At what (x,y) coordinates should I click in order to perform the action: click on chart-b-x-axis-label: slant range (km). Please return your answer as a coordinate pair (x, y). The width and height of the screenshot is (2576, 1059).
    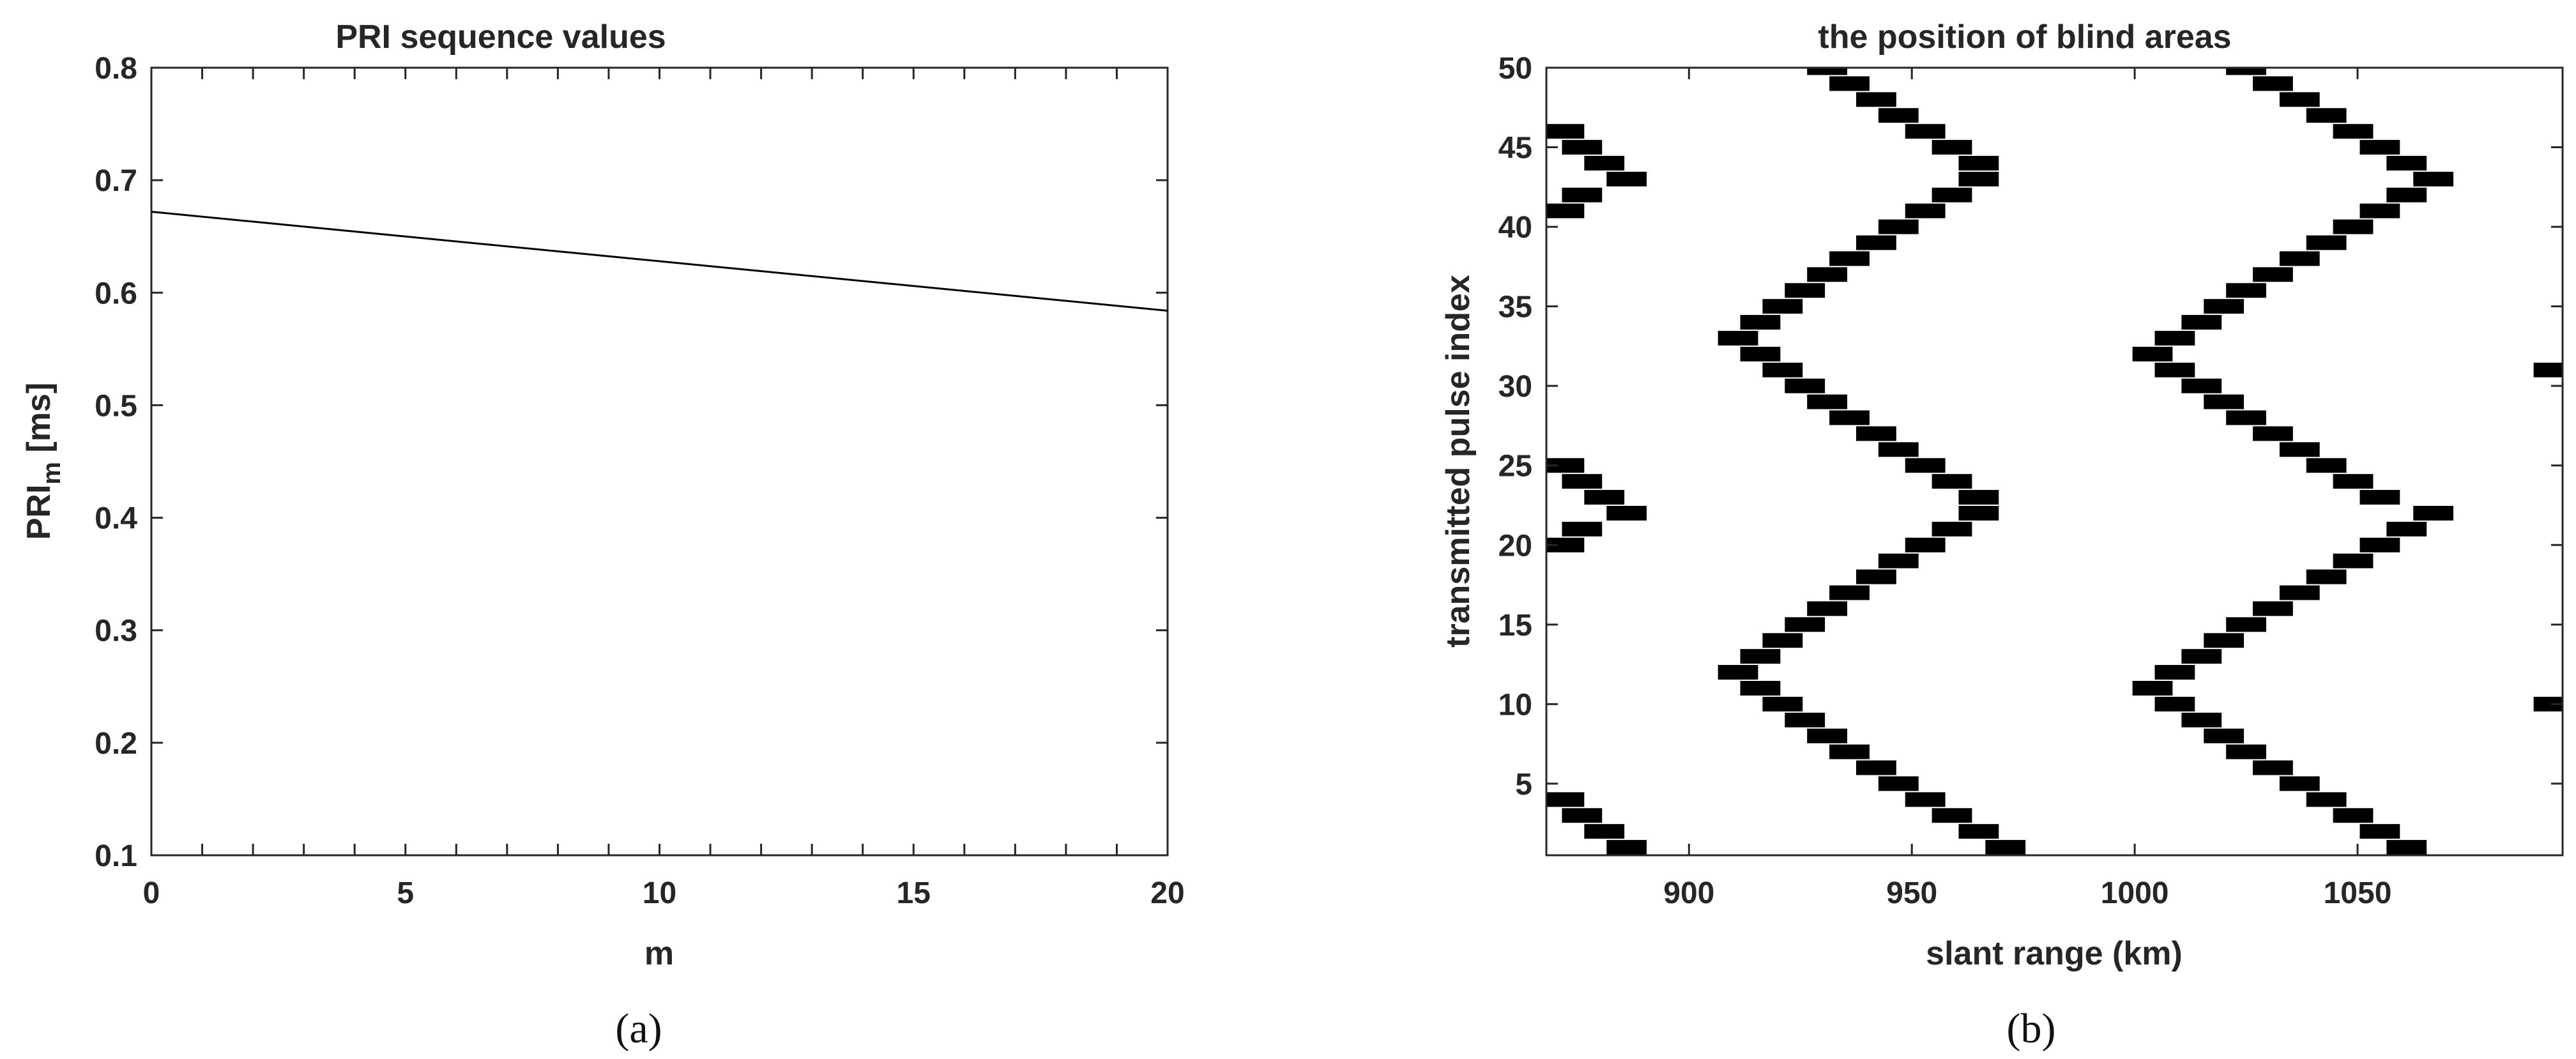
    Looking at the image, I should click on (2054, 953).